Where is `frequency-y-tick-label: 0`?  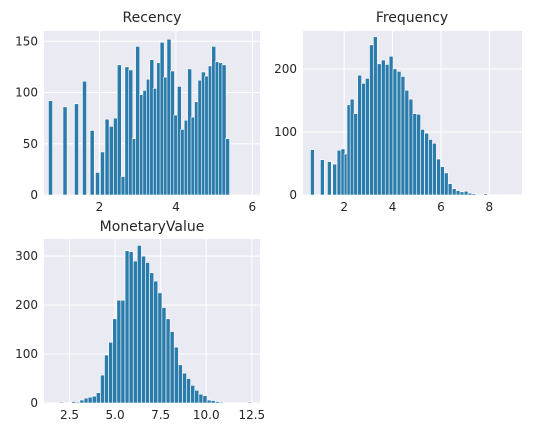
frequency-y-tick-label: 0 is located at coordinates (293, 195).